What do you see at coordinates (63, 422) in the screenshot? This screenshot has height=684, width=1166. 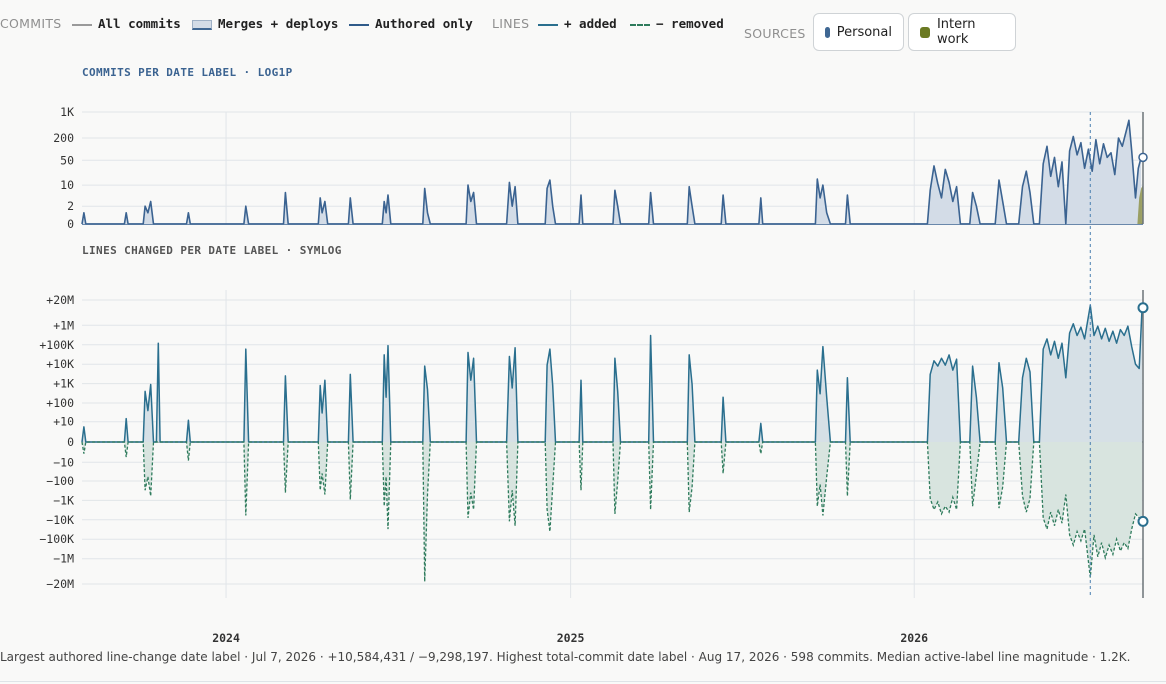 I see `lines-y-tick: +10` at bounding box center [63, 422].